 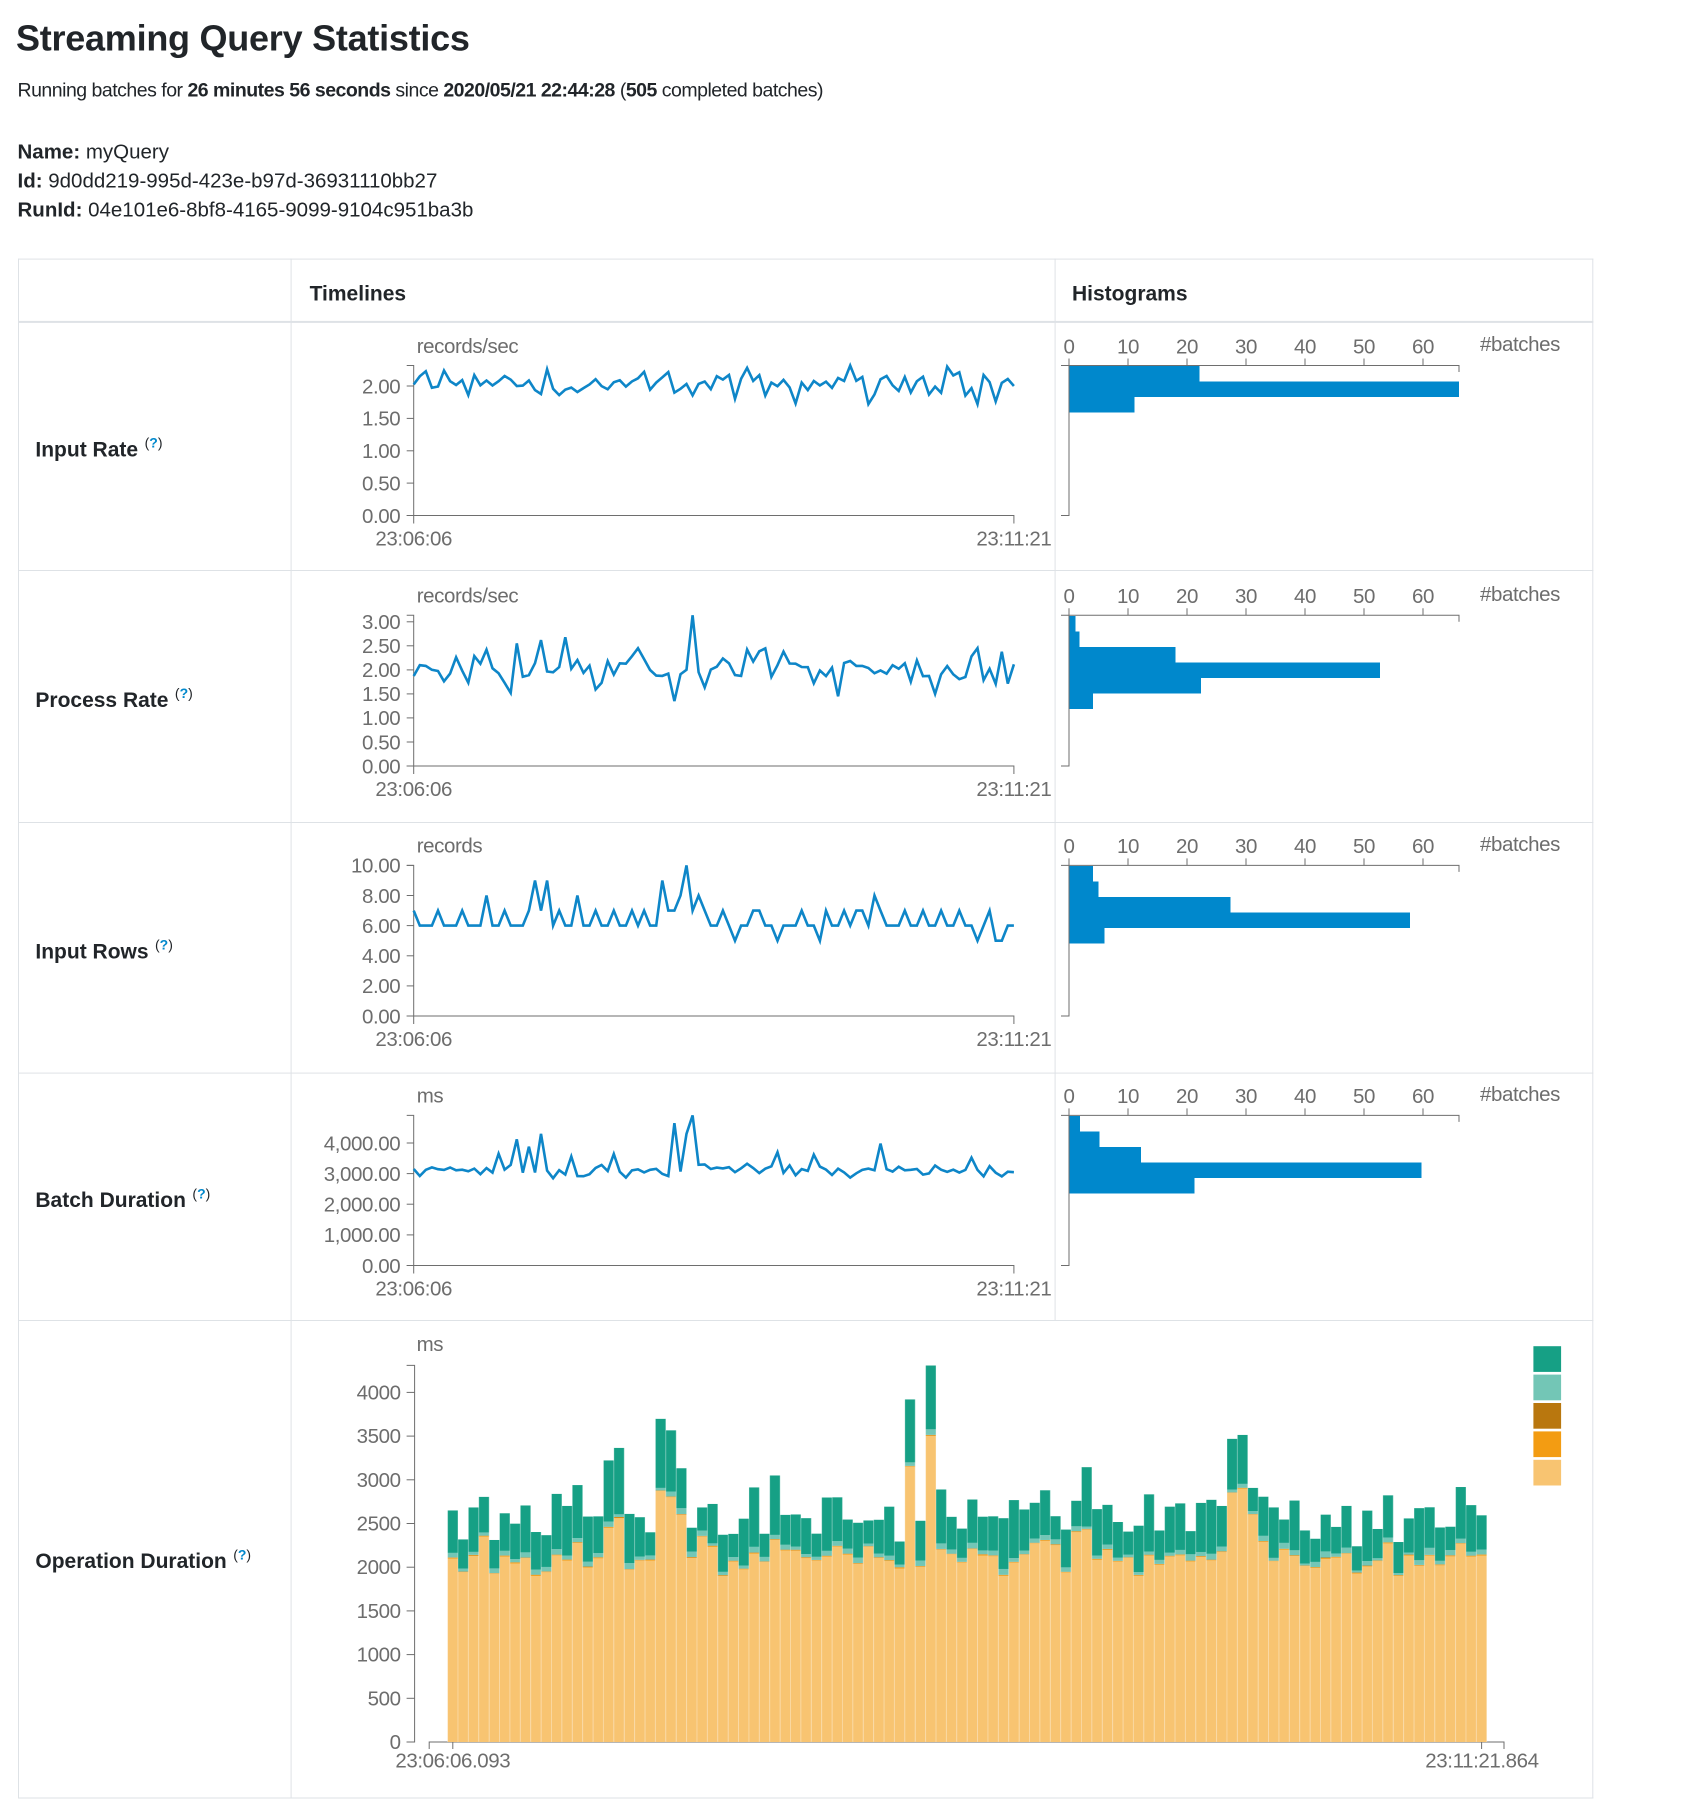 I want to click on svg-text: 3000, so click(x=379, y=1480).